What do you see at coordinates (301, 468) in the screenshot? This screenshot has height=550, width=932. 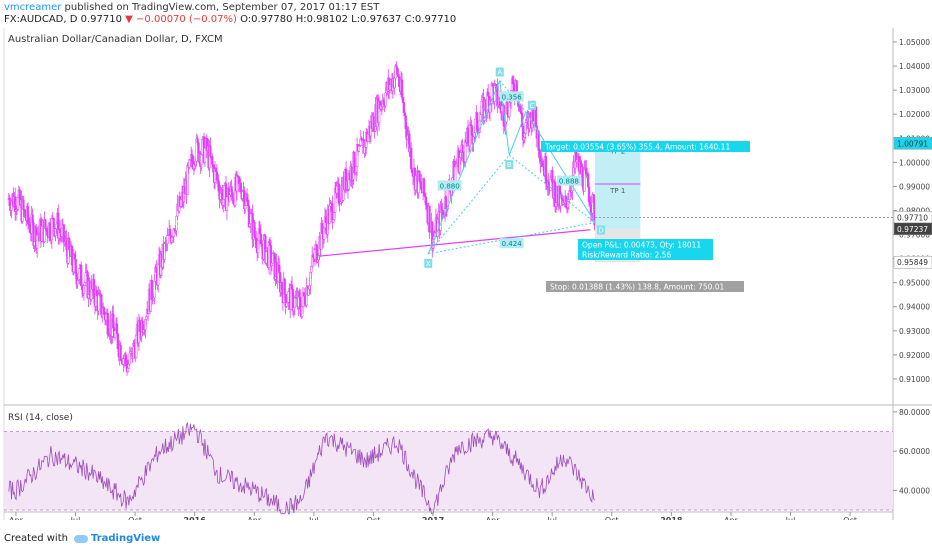 I see `rsi-line` at bounding box center [301, 468].